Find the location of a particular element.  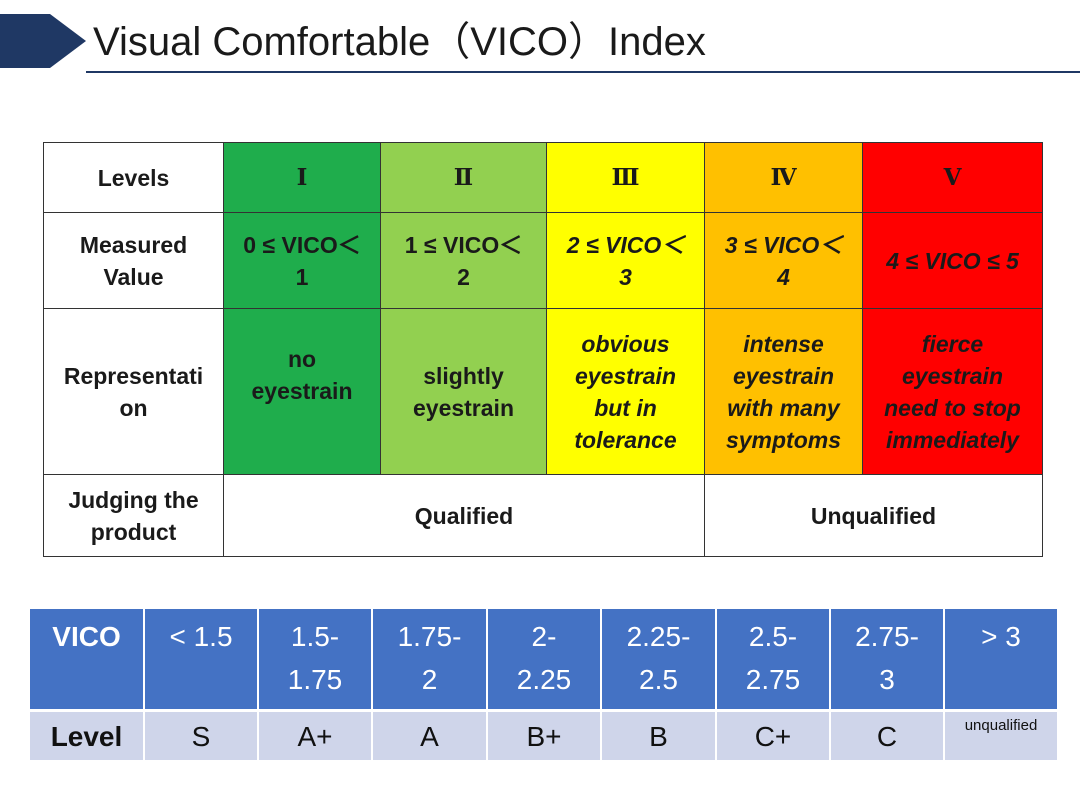

level-1-cell: Ⅰ is located at coordinates (302, 177).